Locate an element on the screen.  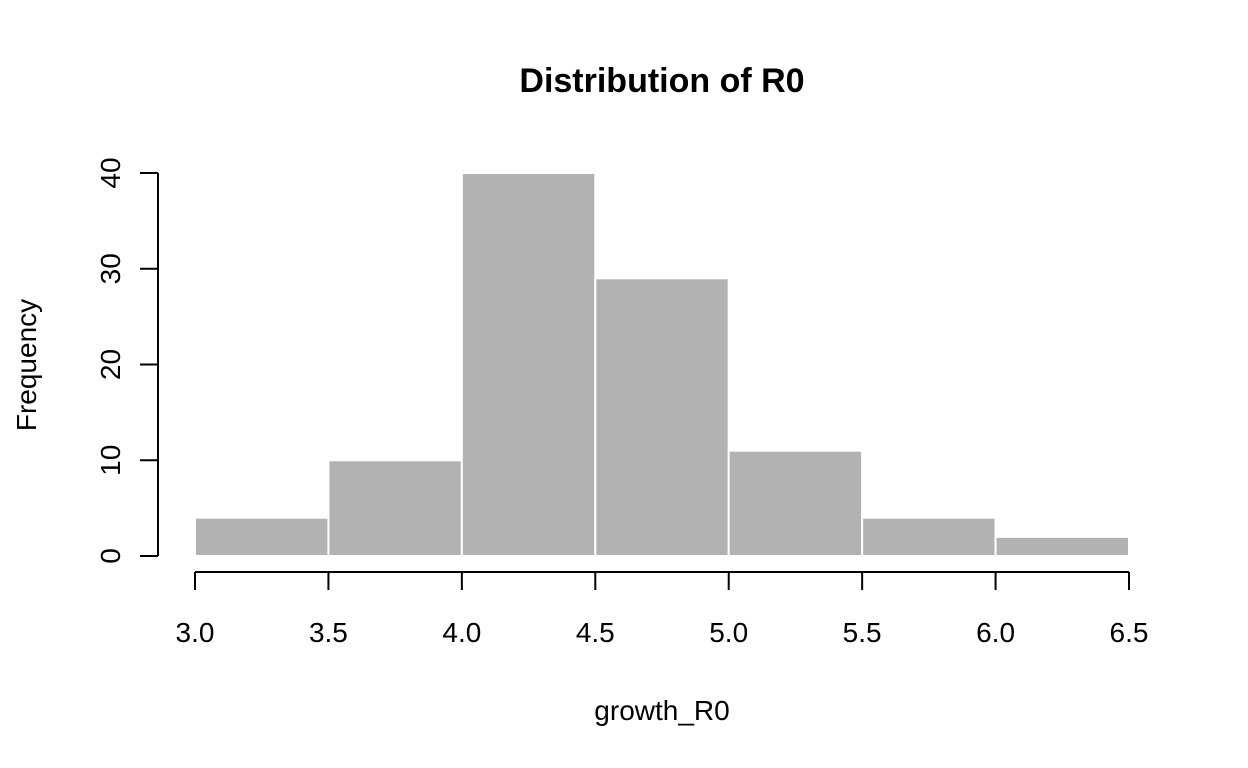
x-tick-label: 5.5 is located at coordinates (862, 632).